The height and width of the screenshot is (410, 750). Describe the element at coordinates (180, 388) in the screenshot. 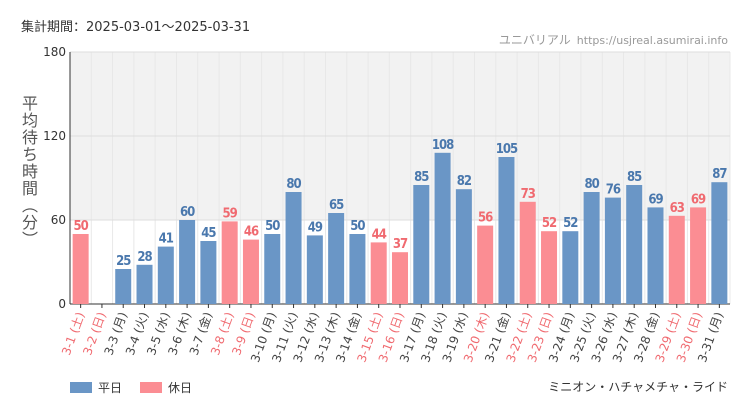

I see `legend-label-holiday: 休日` at that location.